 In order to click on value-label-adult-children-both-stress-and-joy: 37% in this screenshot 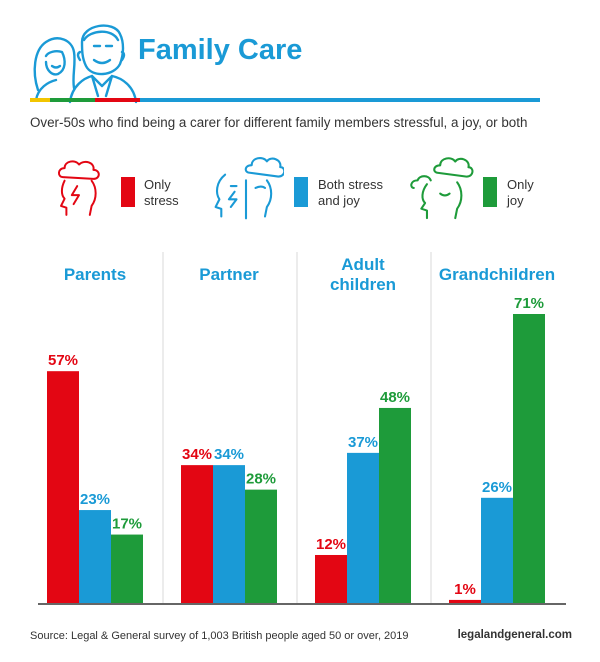, I will do `click(363, 442)`.